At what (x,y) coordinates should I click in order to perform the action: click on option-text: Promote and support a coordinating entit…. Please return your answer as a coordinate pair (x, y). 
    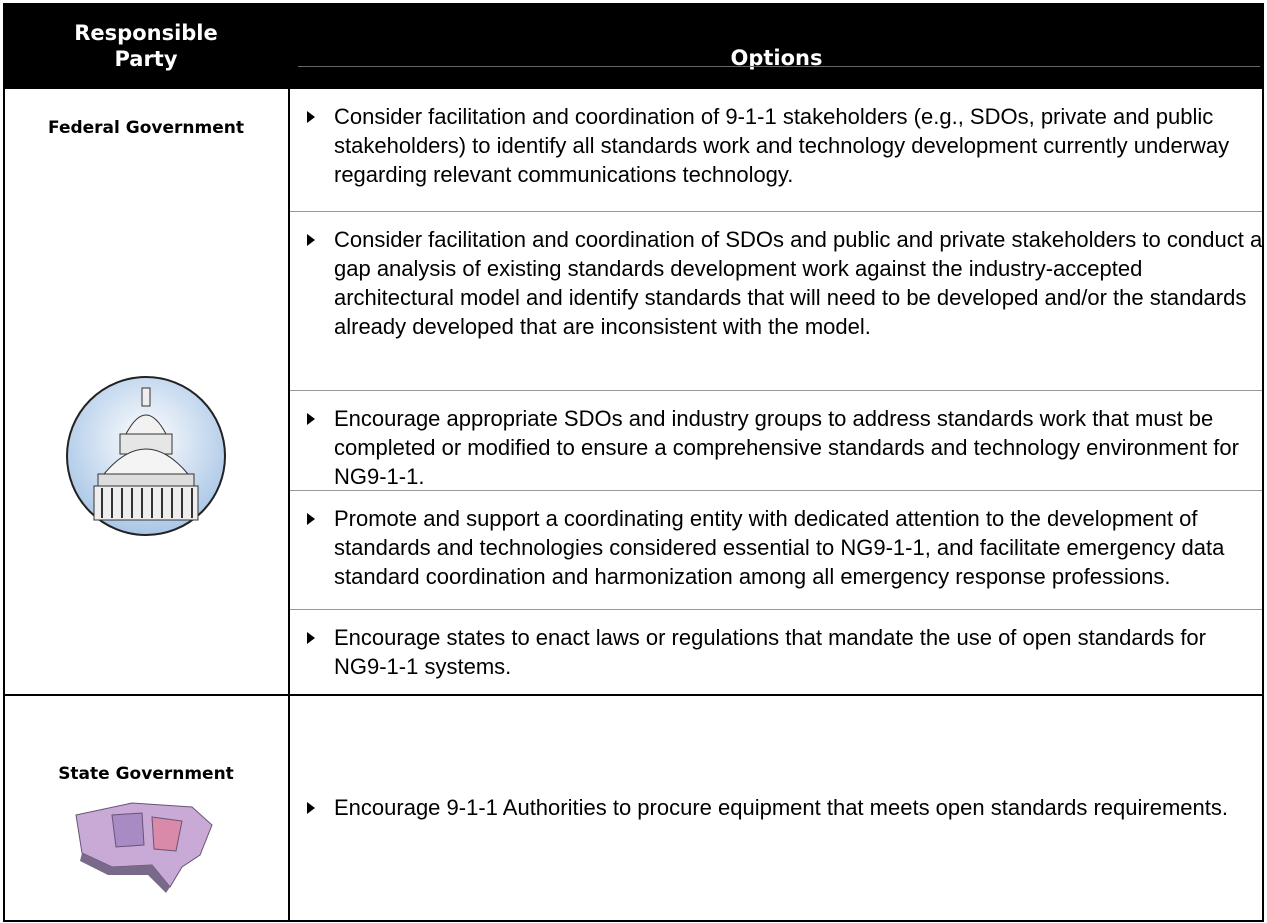
    Looking at the image, I should click on (776, 547).